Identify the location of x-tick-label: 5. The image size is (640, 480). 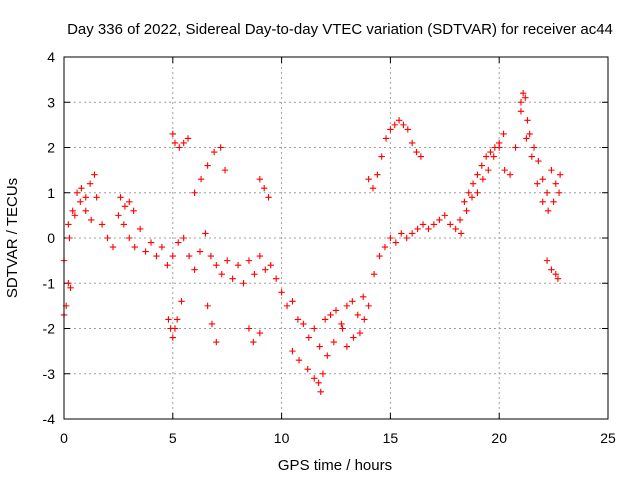
(173, 438).